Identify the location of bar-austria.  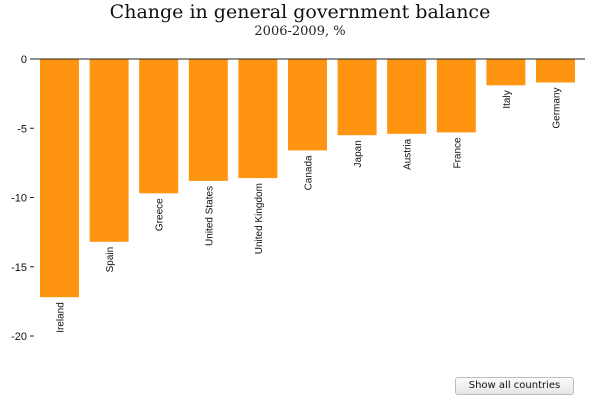
(407, 96).